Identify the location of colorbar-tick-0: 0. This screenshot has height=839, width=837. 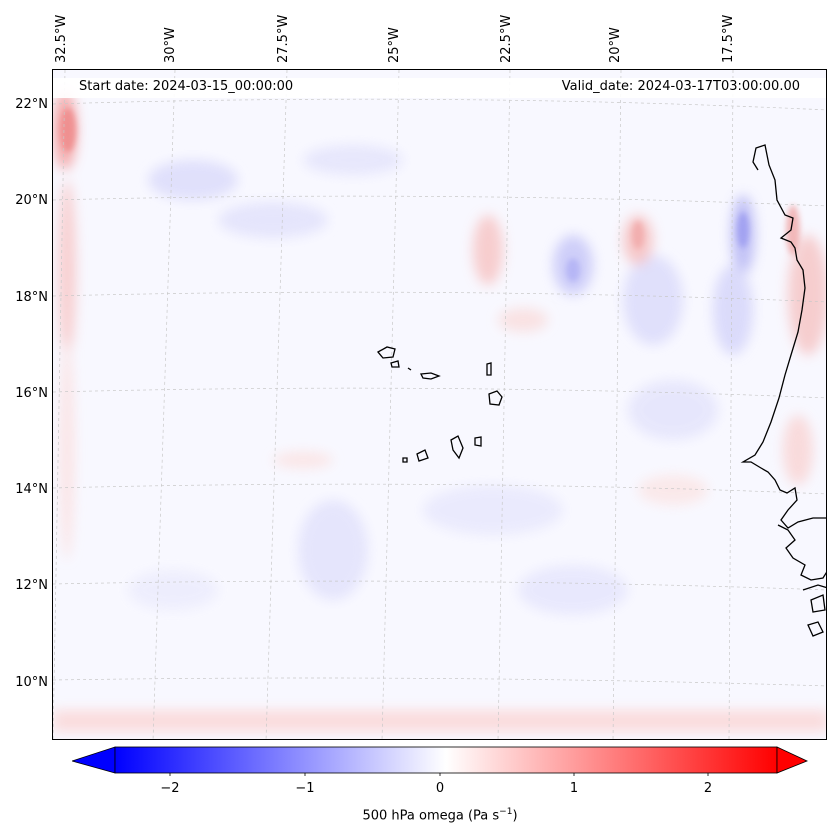
(440, 788).